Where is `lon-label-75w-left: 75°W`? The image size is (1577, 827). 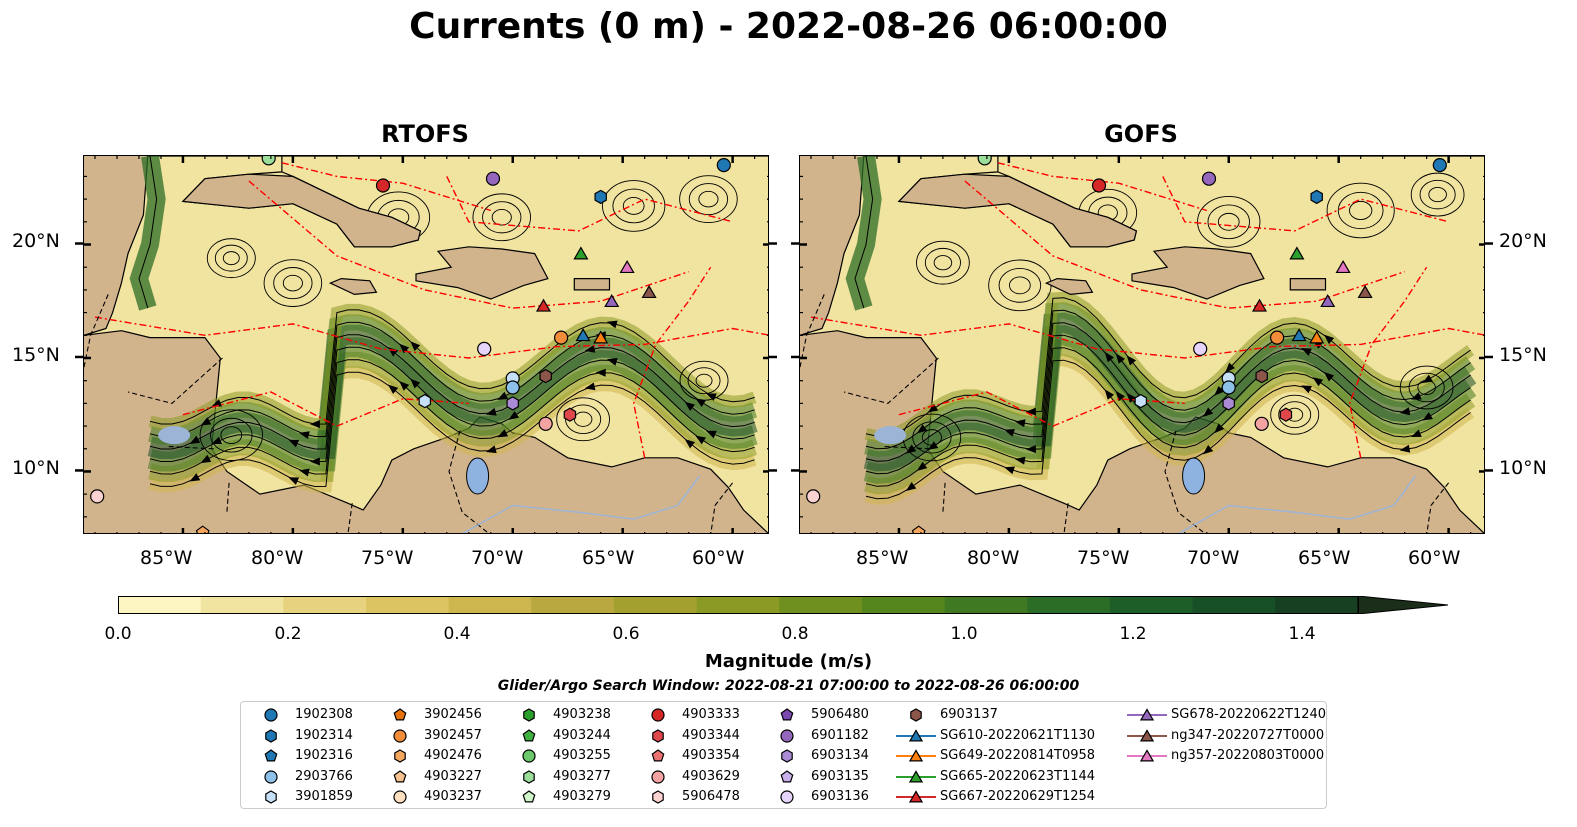
lon-label-75w-left: 75°W is located at coordinates (387, 558).